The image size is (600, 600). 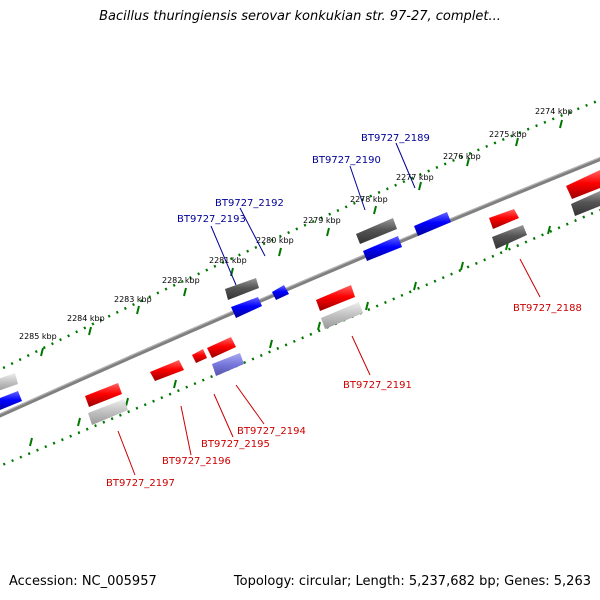 I want to click on forward-strand-features, so click(x=224, y=355).